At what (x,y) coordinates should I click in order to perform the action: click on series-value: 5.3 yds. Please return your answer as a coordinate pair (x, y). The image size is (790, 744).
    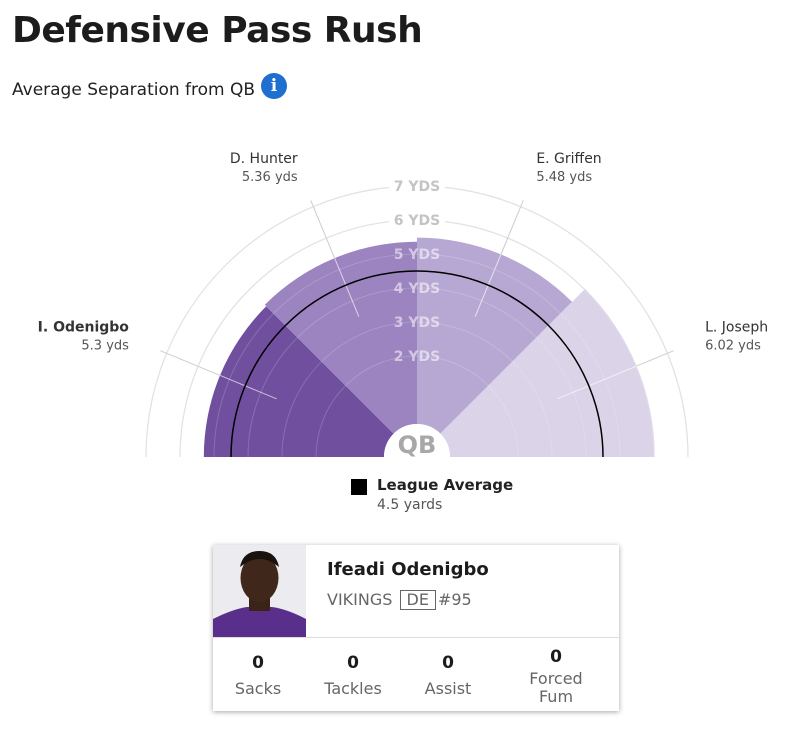
    Looking at the image, I should click on (105, 346).